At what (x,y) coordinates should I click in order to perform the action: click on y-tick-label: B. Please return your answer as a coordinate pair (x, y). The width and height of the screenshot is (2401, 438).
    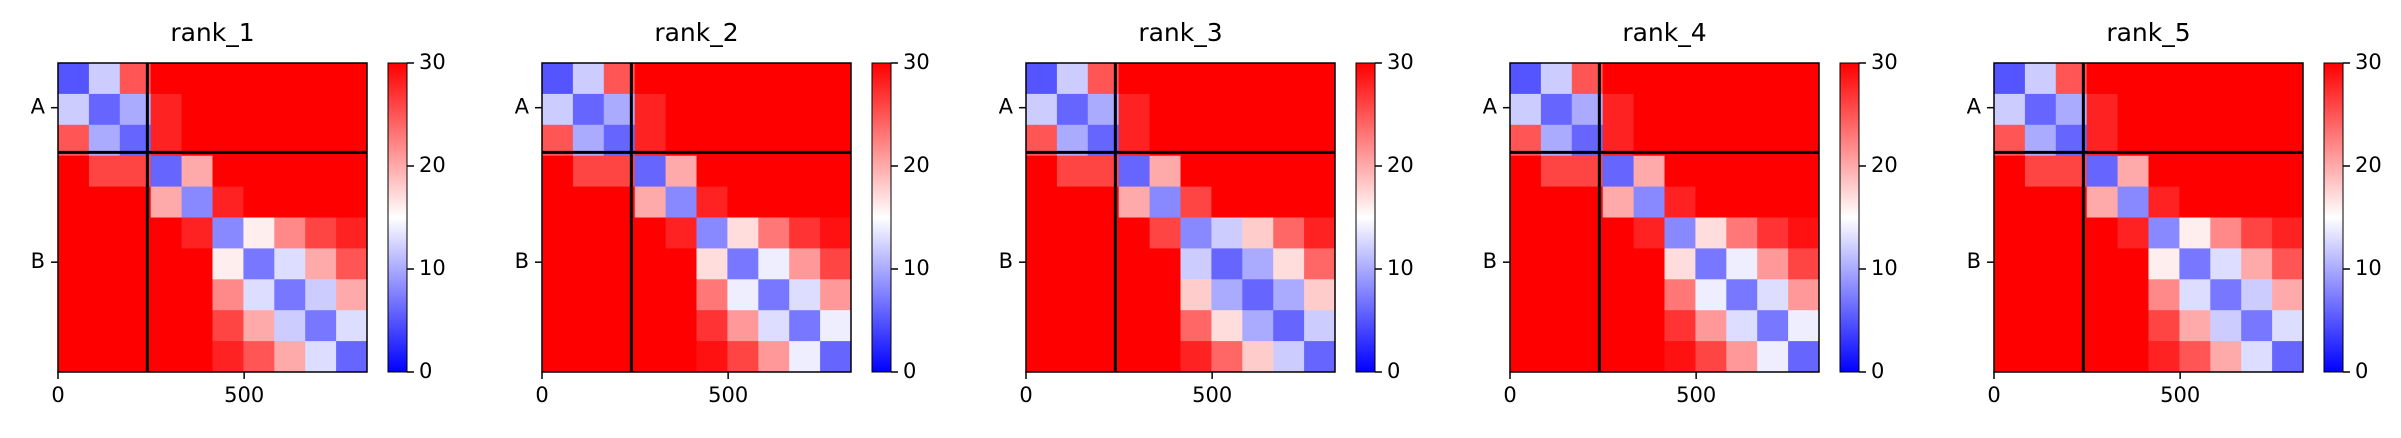
    Looking at the image, I should click on (1006, 261).